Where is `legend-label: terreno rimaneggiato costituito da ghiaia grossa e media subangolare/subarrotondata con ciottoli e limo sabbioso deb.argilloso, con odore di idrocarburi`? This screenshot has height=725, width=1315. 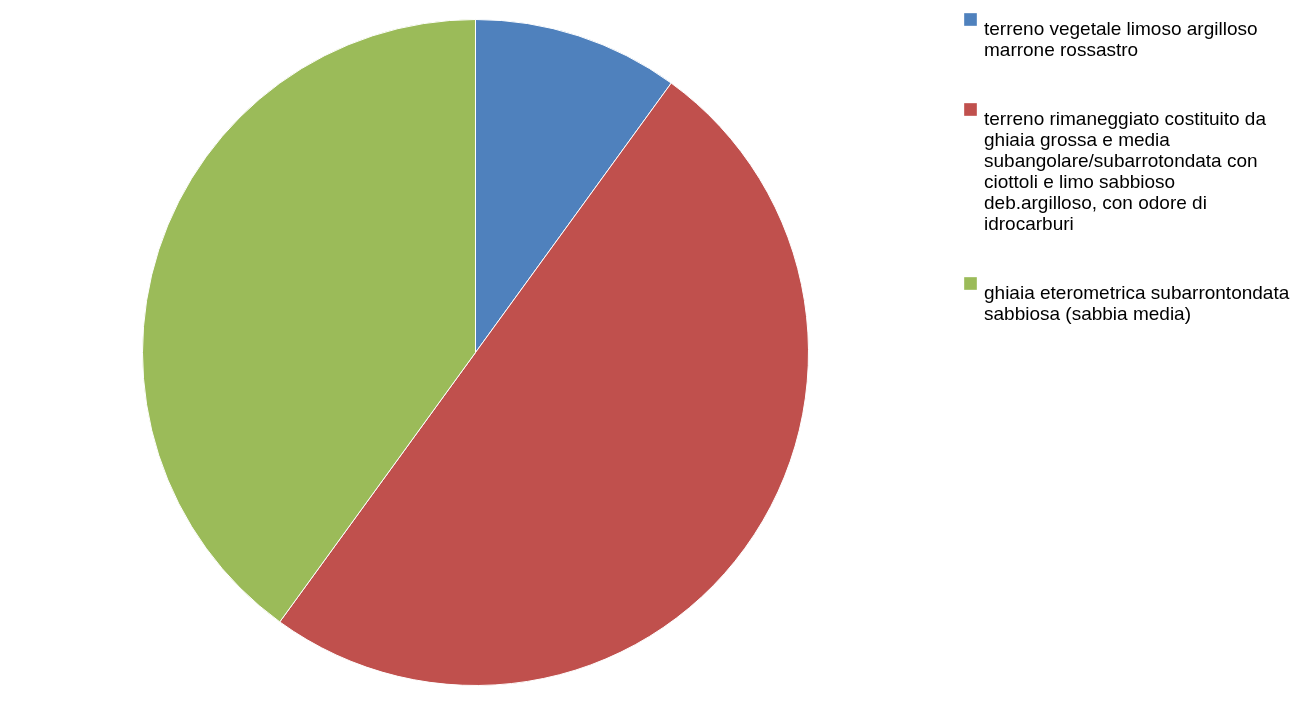 legend-label: terreno rimaneggiato costituito da ghiaia grossa e media subangolare/subarrotondata con ciottoli e limo sabbioso deb.argilloso, con odore di idrocarburi is located at coordinates (1125, 170).